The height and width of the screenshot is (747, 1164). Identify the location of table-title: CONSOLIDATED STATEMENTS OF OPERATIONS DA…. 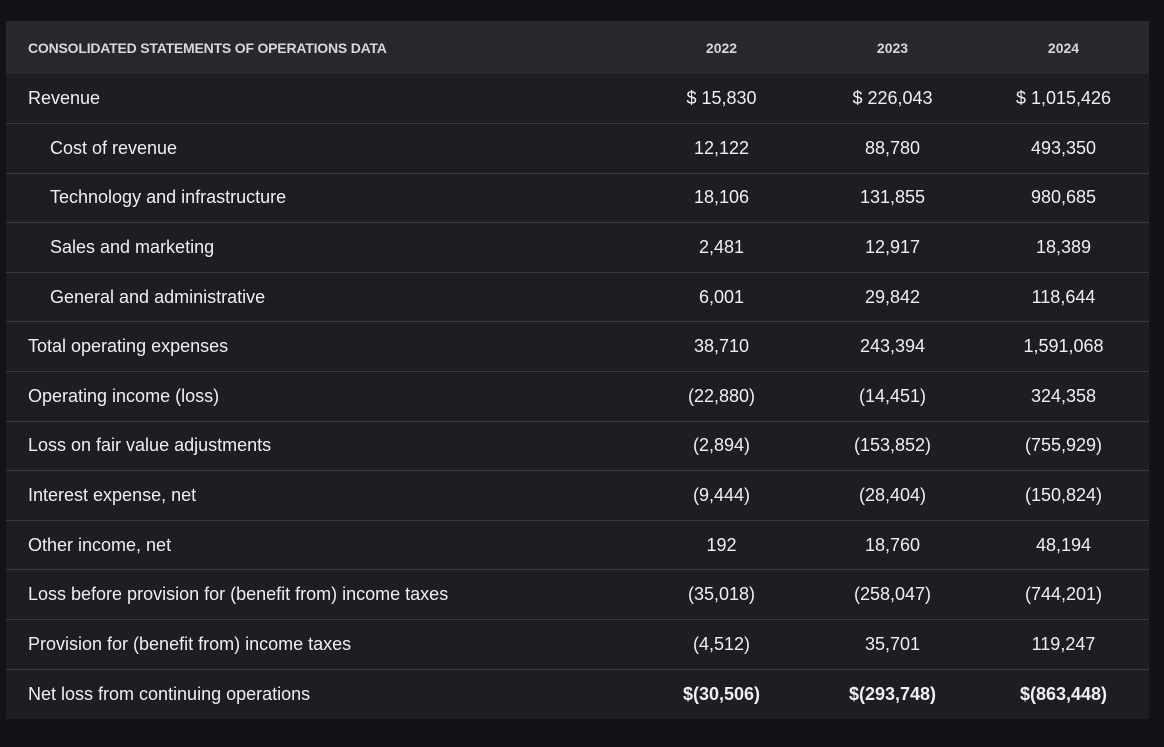
(207, 47).